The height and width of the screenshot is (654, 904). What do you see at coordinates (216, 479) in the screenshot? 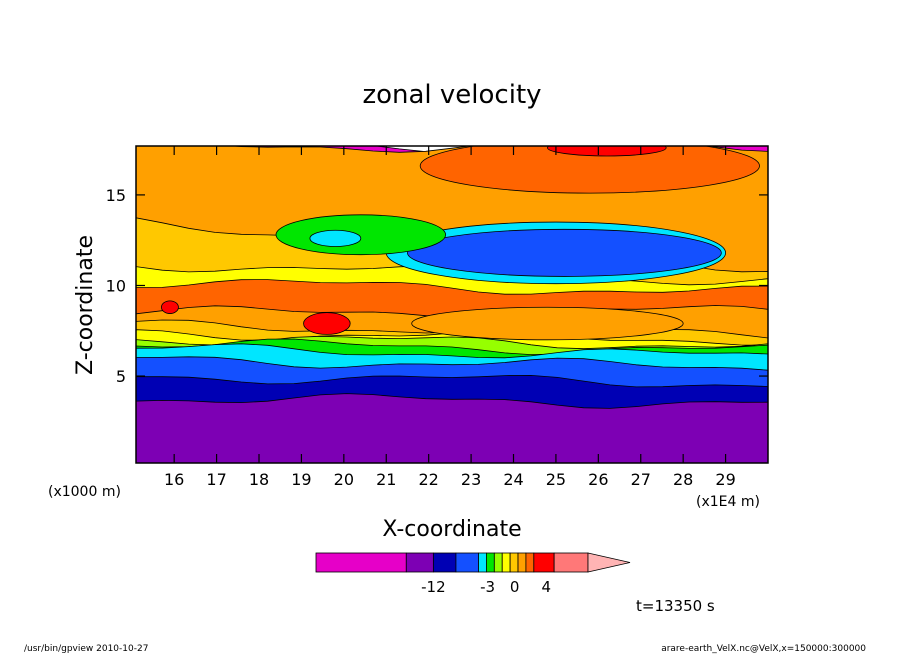
I see `x-tick-label: 17` at bounding box center [216, 479].